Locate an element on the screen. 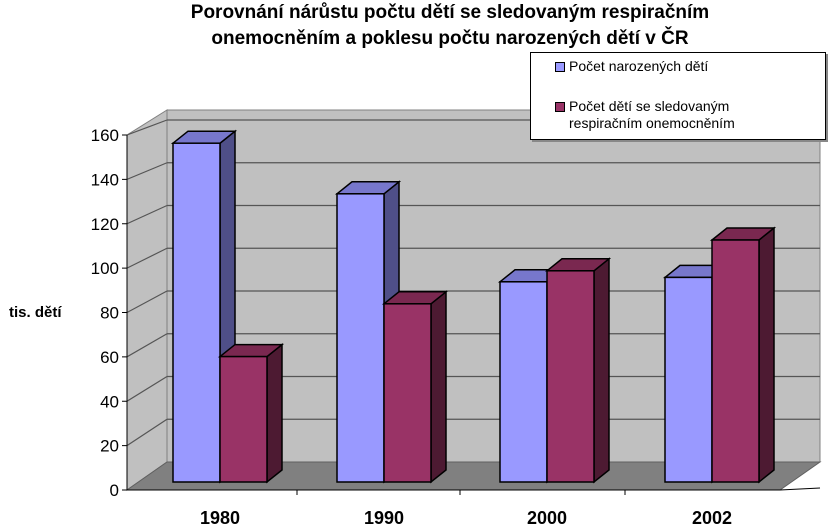  x-axis-end is located at coordinates (800, 489).